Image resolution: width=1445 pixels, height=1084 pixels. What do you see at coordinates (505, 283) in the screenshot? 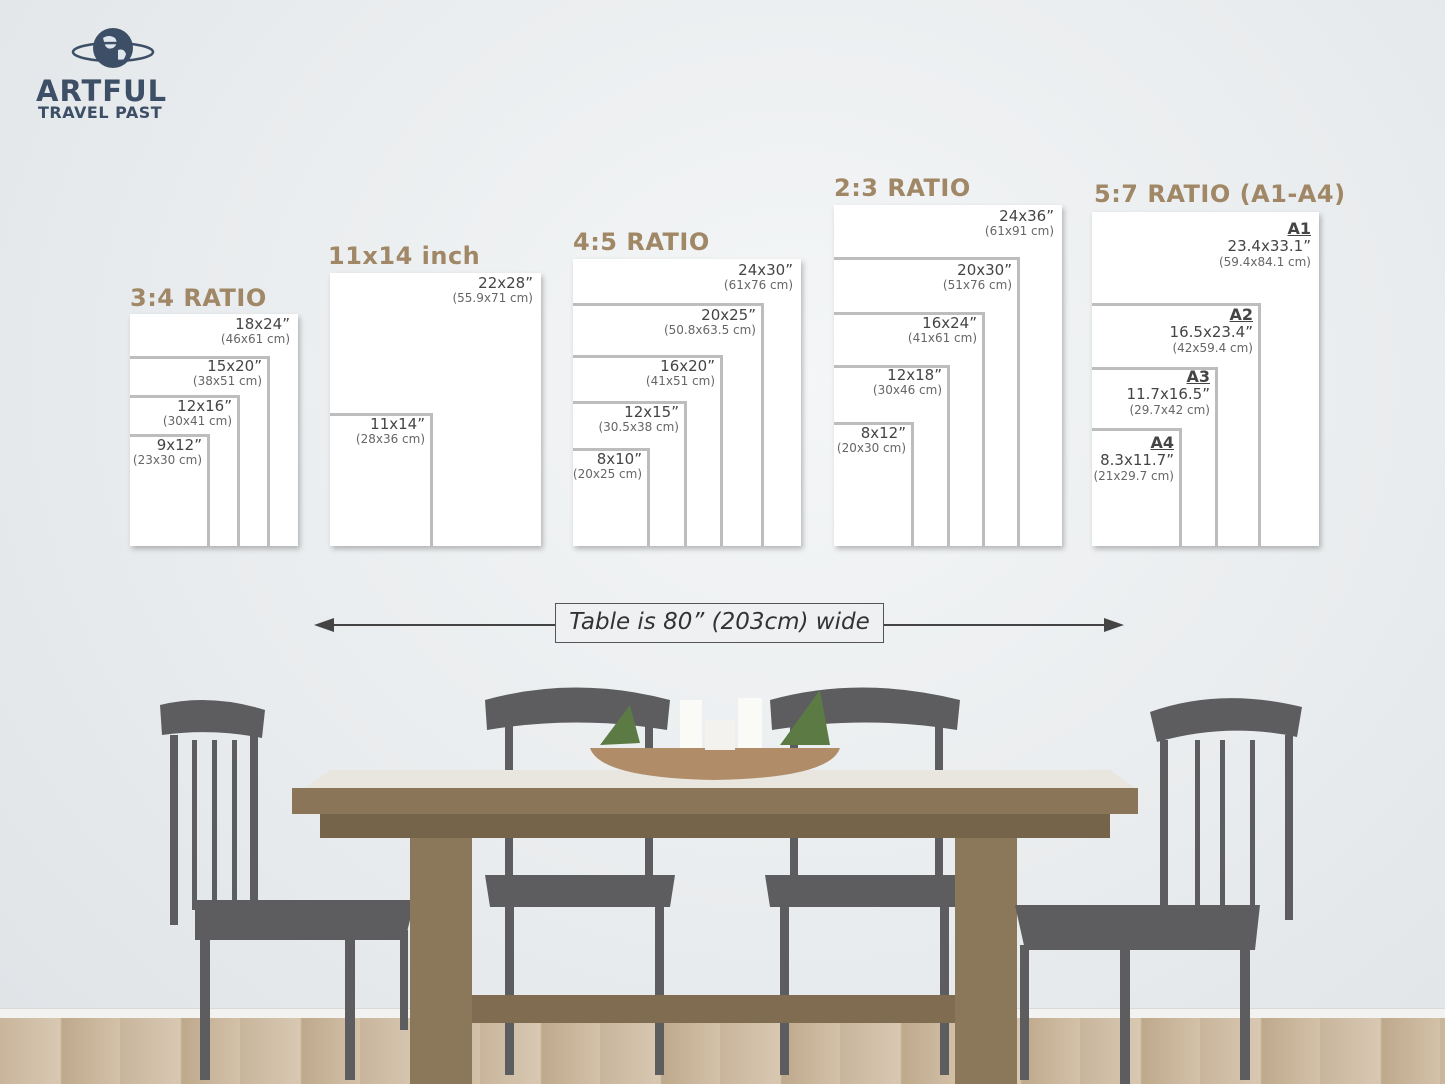
I see `size-inches: 22x28”` at bounding box center [505, 283].